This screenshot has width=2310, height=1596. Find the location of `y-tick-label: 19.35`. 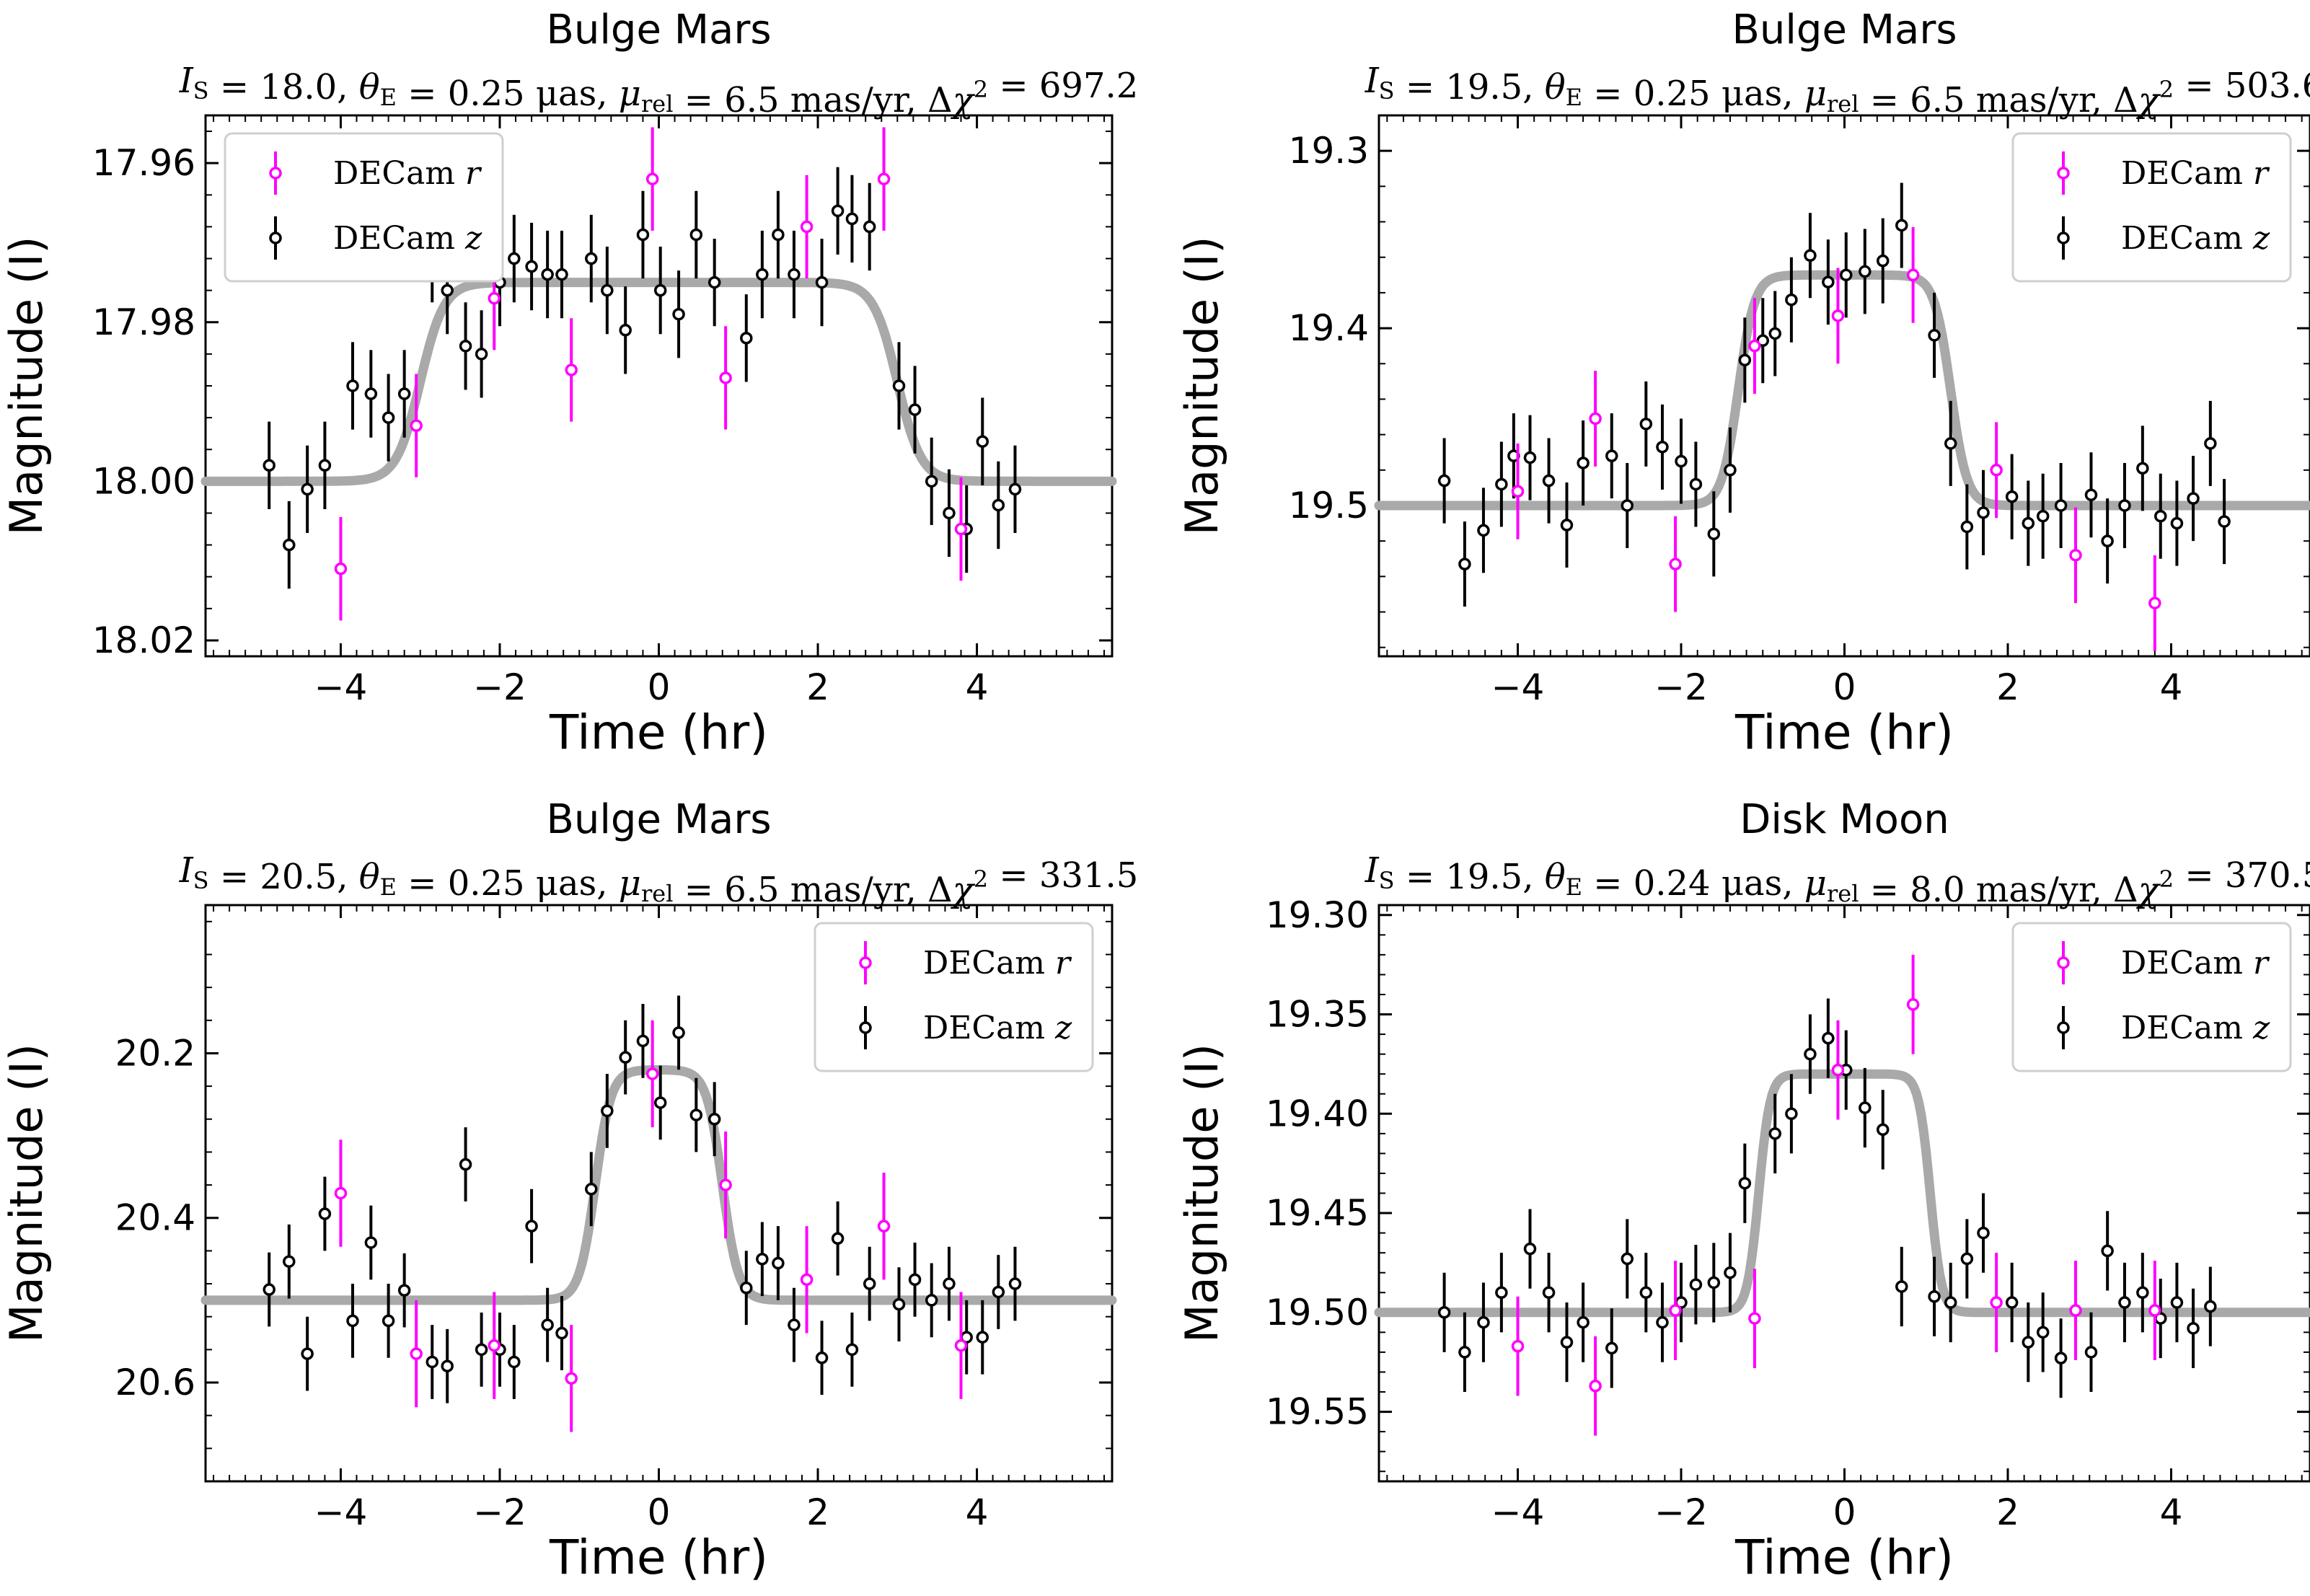

y-tick-label: 19.35 is located at coordinates (1318, 1015).